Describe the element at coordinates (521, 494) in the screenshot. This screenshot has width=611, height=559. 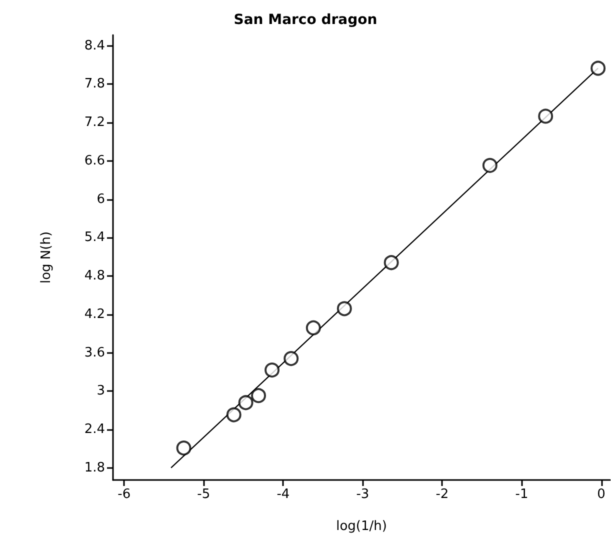
I see `x-tick-label: -1` at that location.